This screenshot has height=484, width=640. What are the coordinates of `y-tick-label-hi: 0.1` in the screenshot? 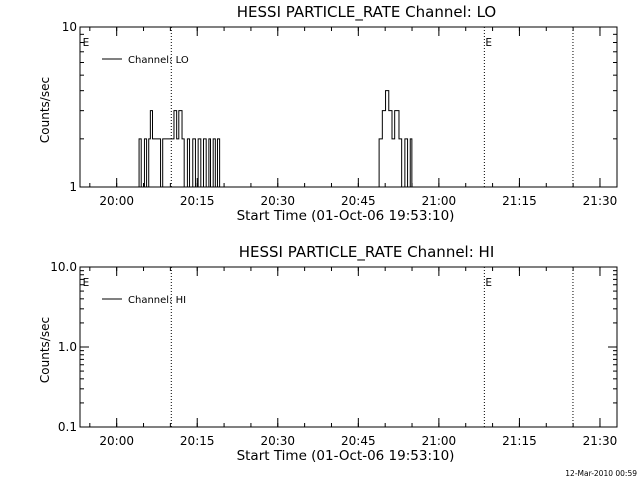 It's located at (67, 427).